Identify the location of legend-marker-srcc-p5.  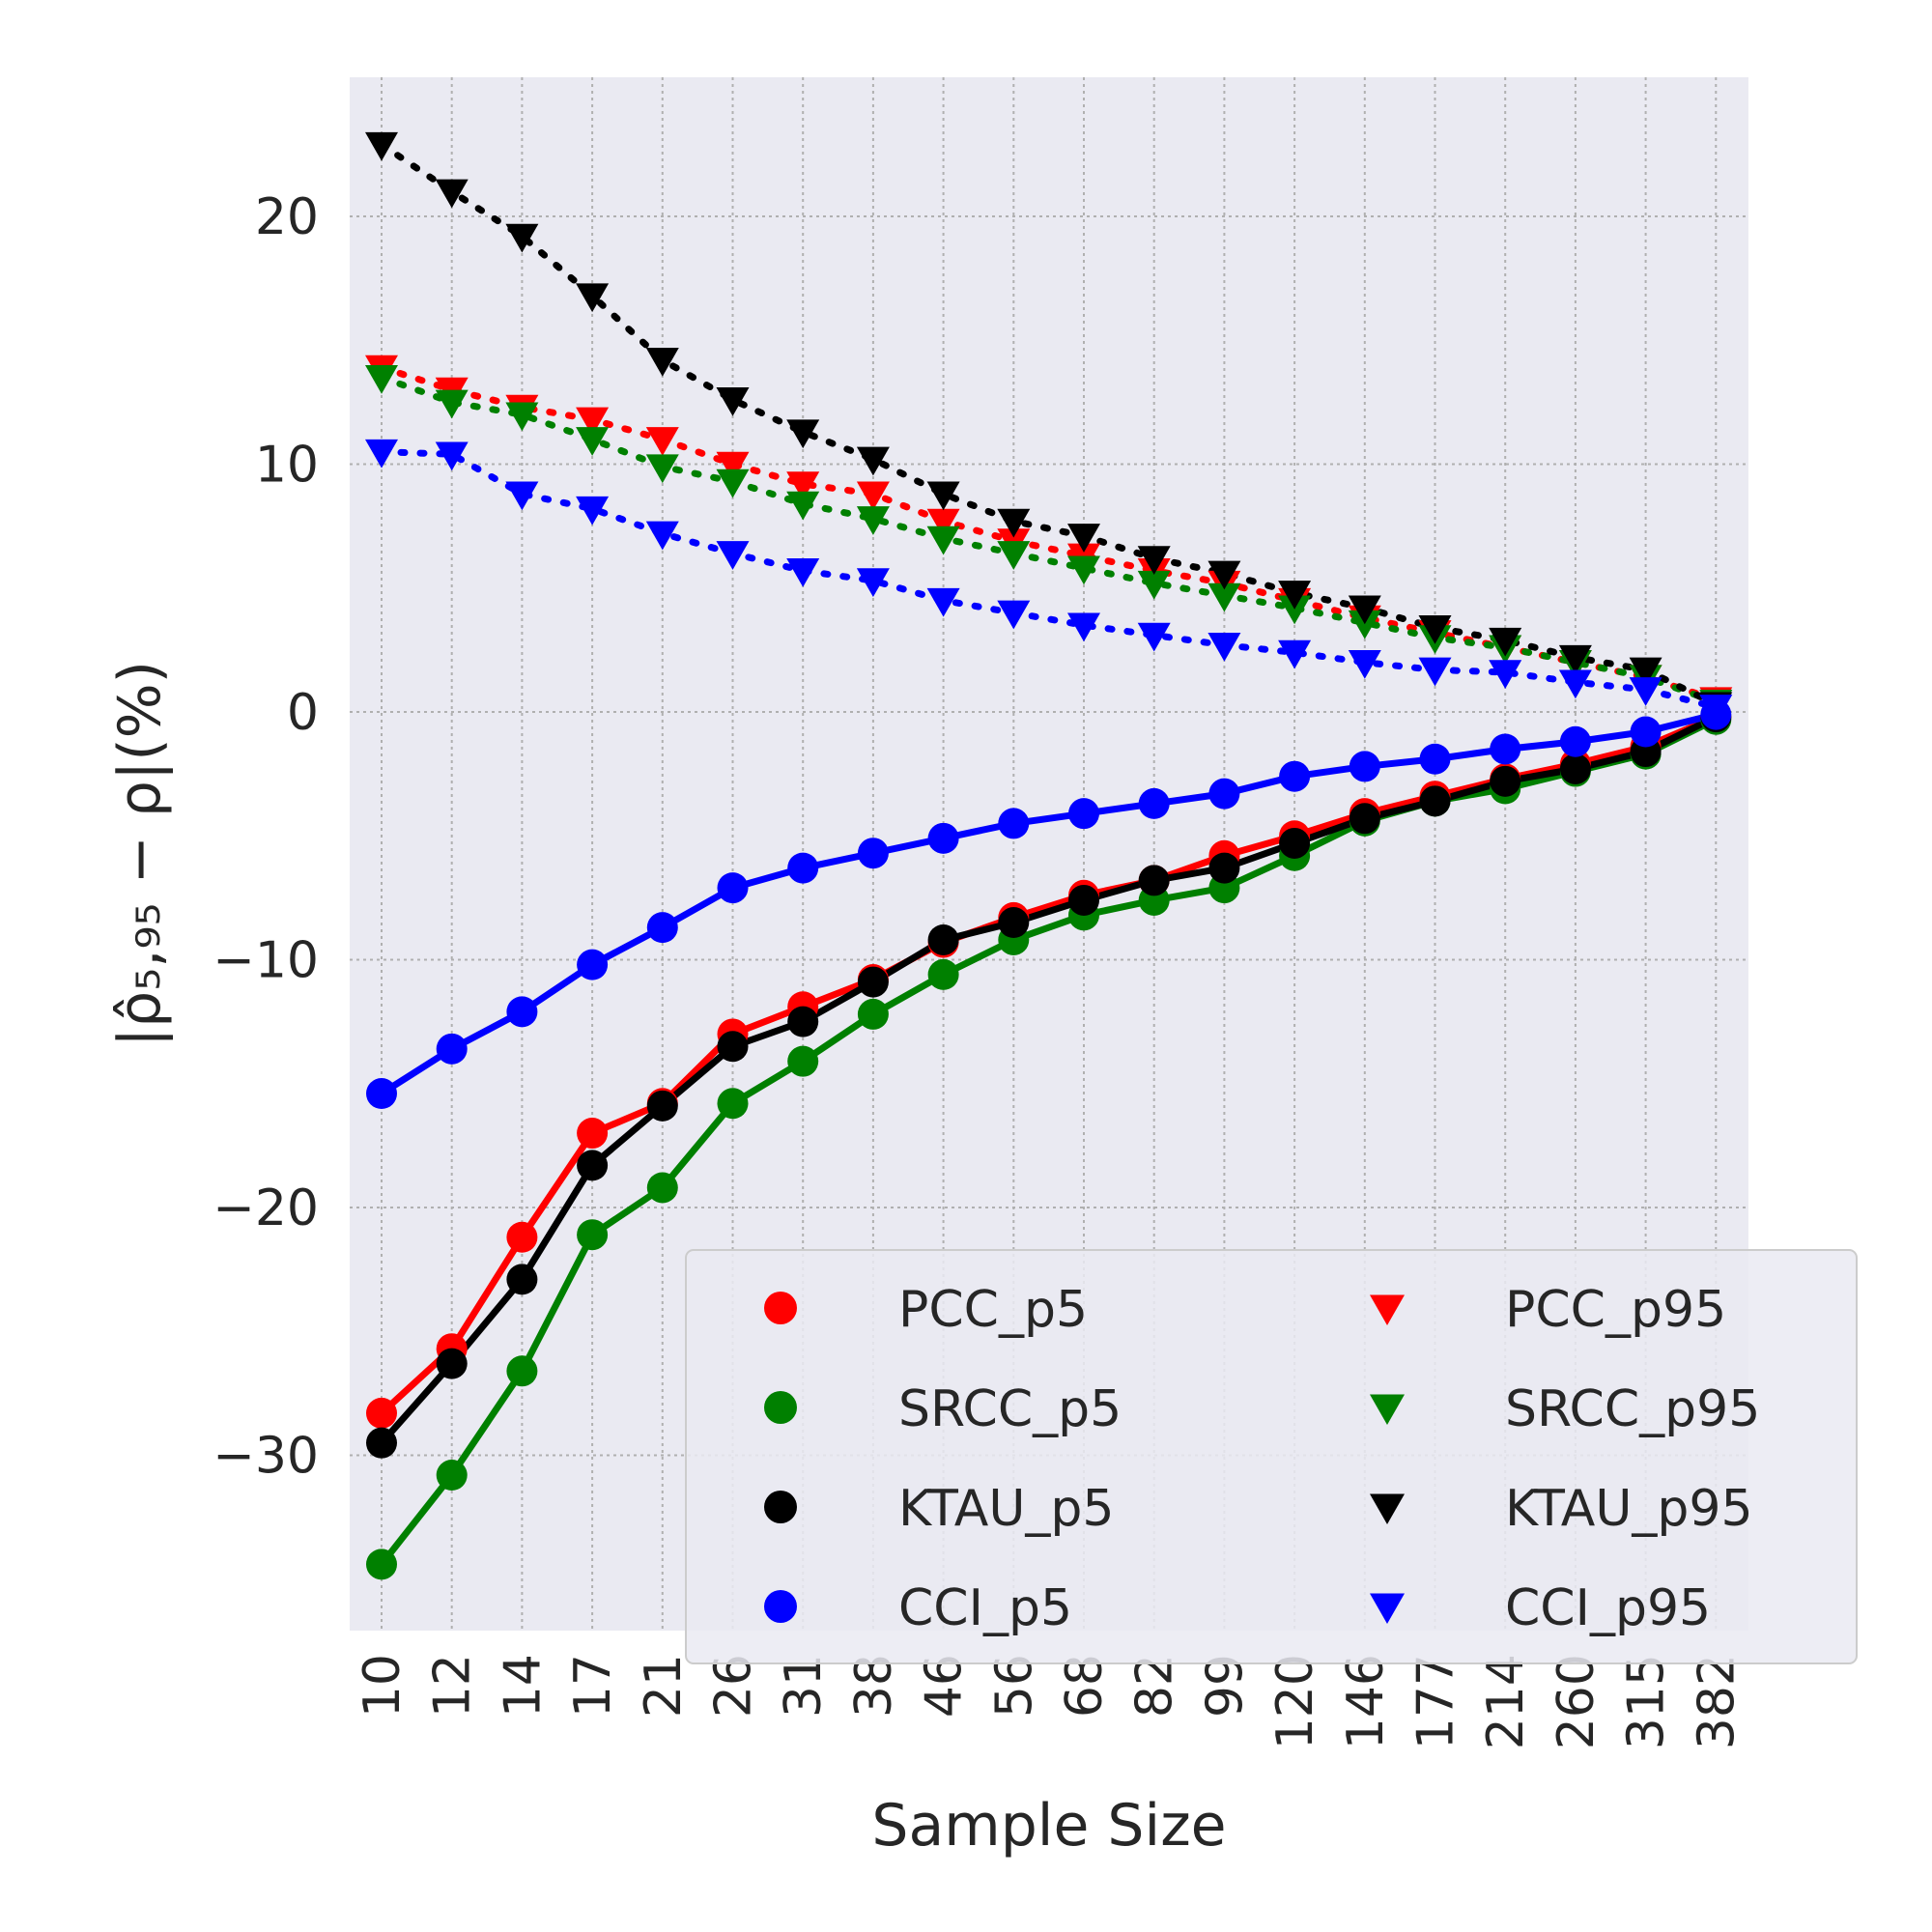
(780, 1407).